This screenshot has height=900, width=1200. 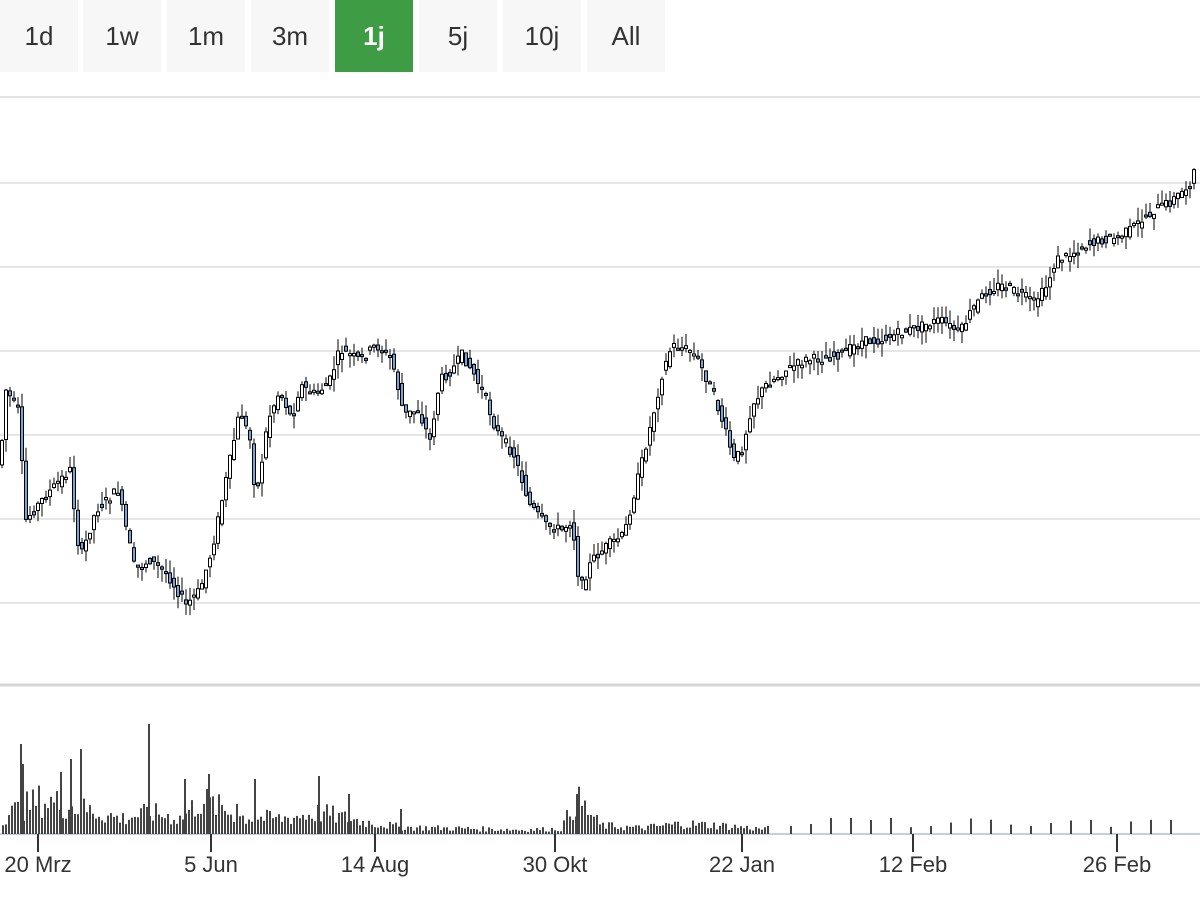 I want to click on range-button-1d: 1d, so click(x=39, y=36).